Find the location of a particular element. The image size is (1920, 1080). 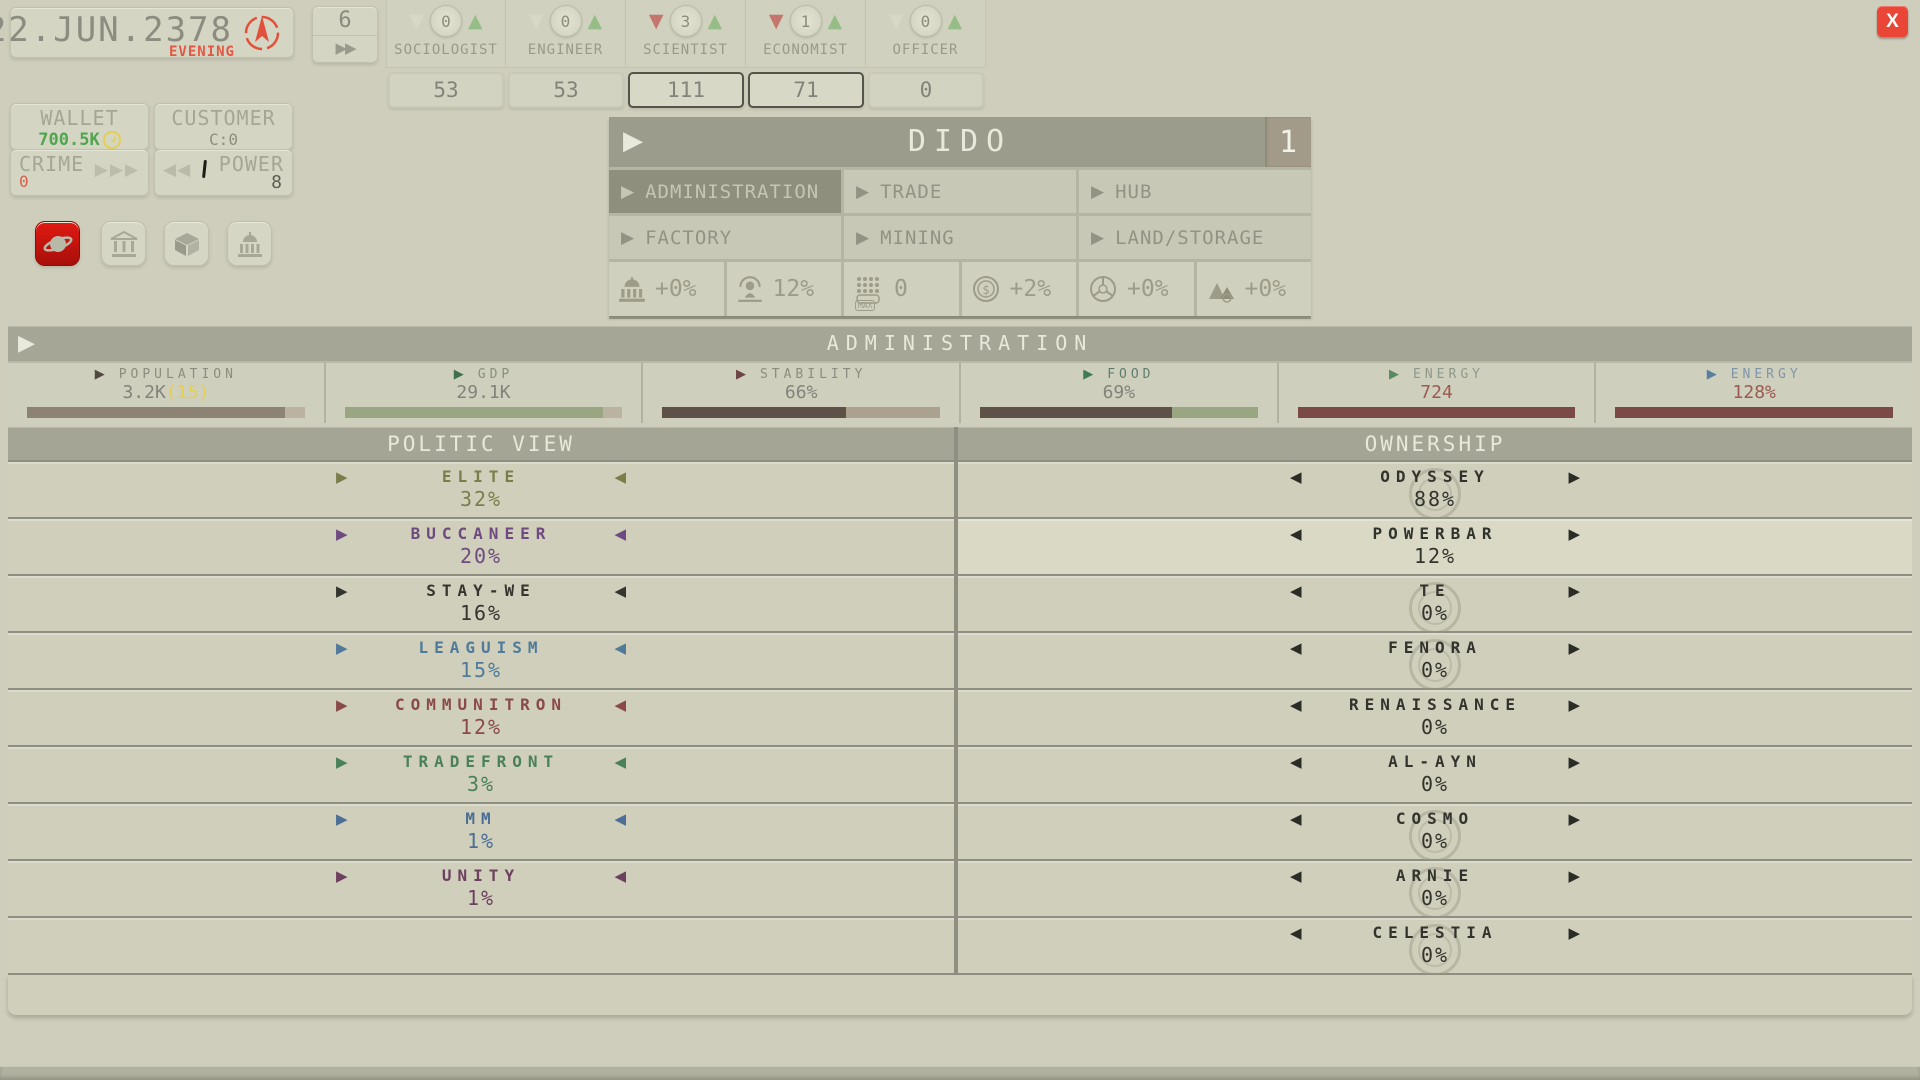

coin-icon: $ is located at coordinates (985, 289).